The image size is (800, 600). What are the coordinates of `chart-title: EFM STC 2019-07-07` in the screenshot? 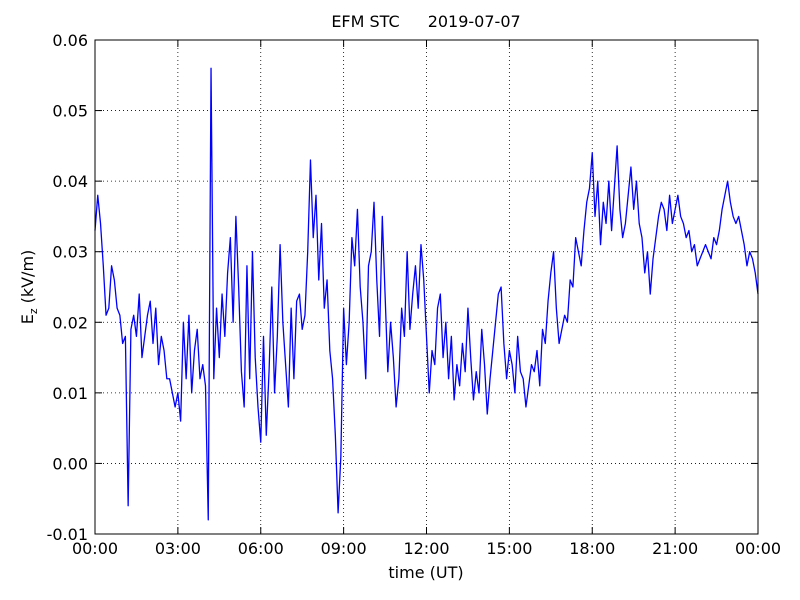 It's located at (425, 21).